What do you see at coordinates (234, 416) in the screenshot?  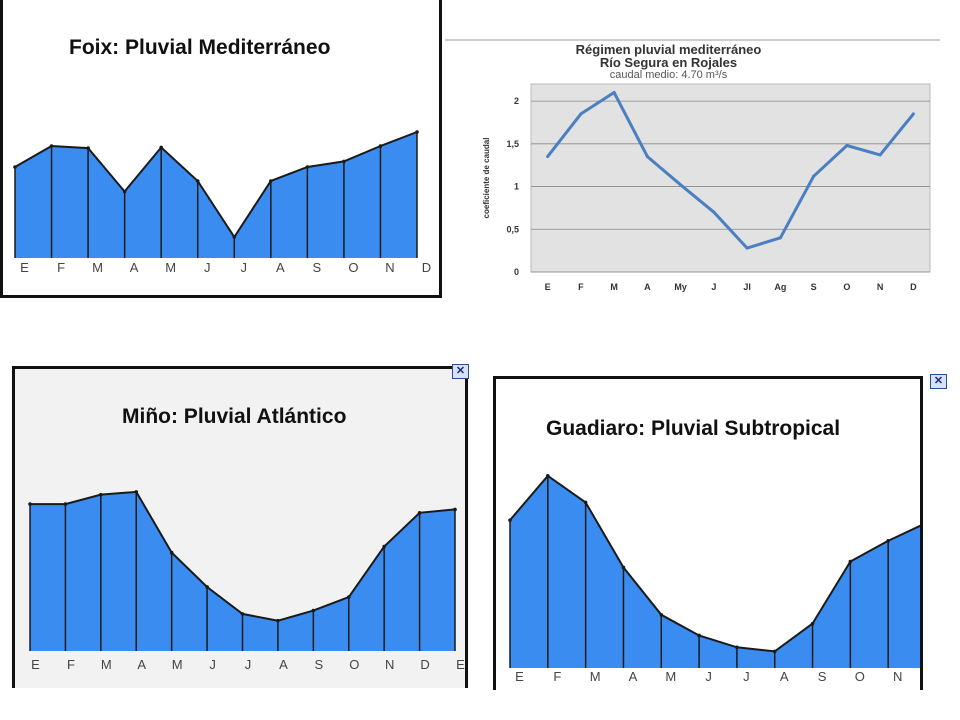 I see `mino-title: Miño: Pluvial Atlántico` at bounding box center [234, 416].